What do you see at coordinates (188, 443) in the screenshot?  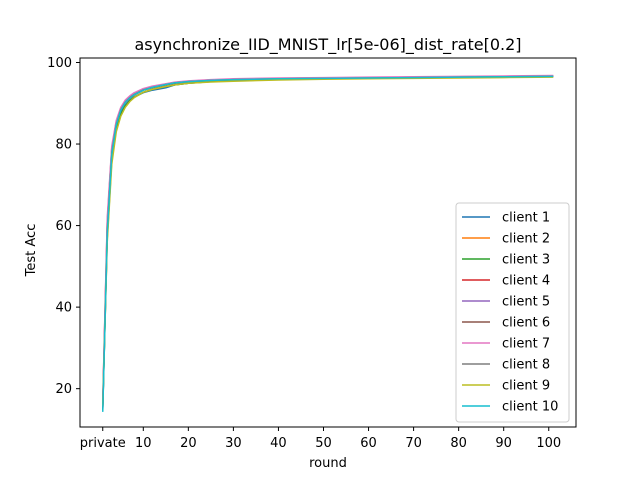 I see `x-tick-label: 20` at bounding box center [188, 443].